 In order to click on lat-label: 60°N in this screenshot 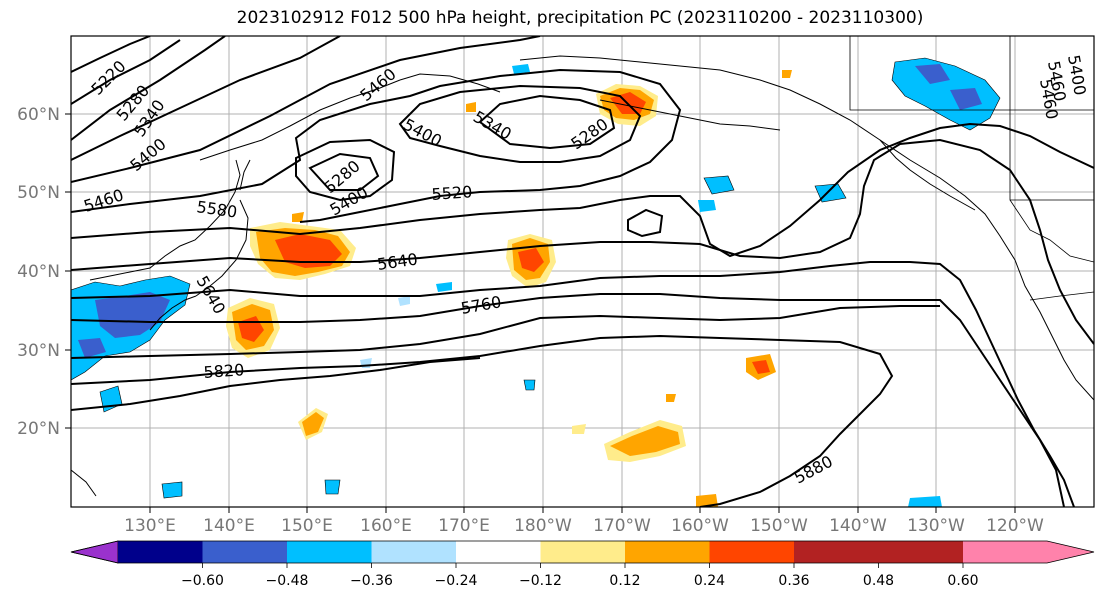, I will do `click(38, 115)`.